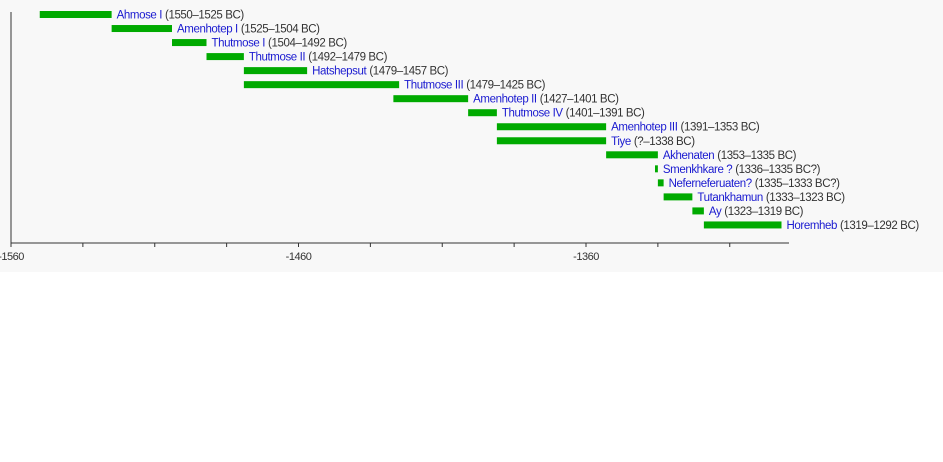 This screenshot has height=462, width=943. Describe the element at coordinates (579, 100) in the screenshot. I see `reign-period: (1427–1401 BC)` at that location.